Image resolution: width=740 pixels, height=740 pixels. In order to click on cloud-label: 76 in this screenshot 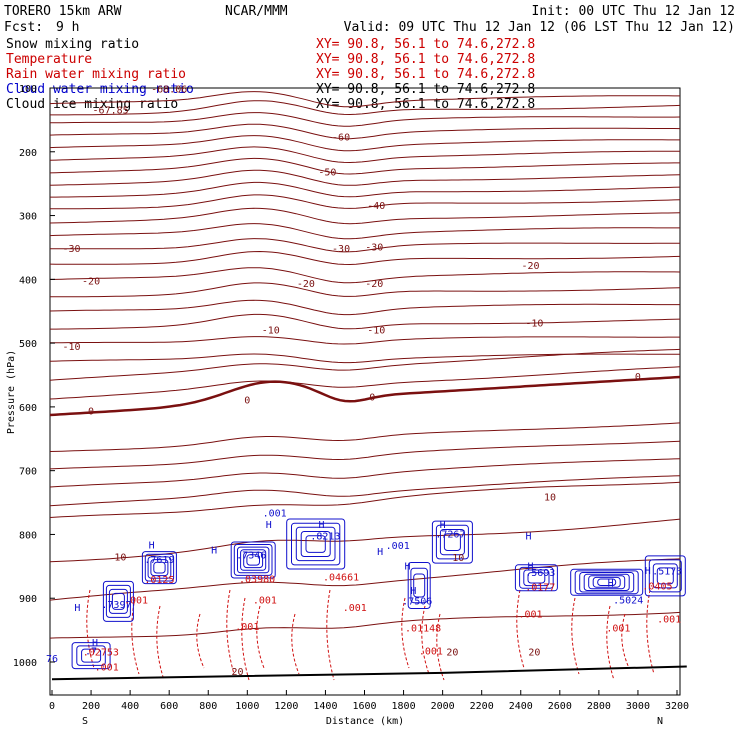, I will do `click(52, 659)`.